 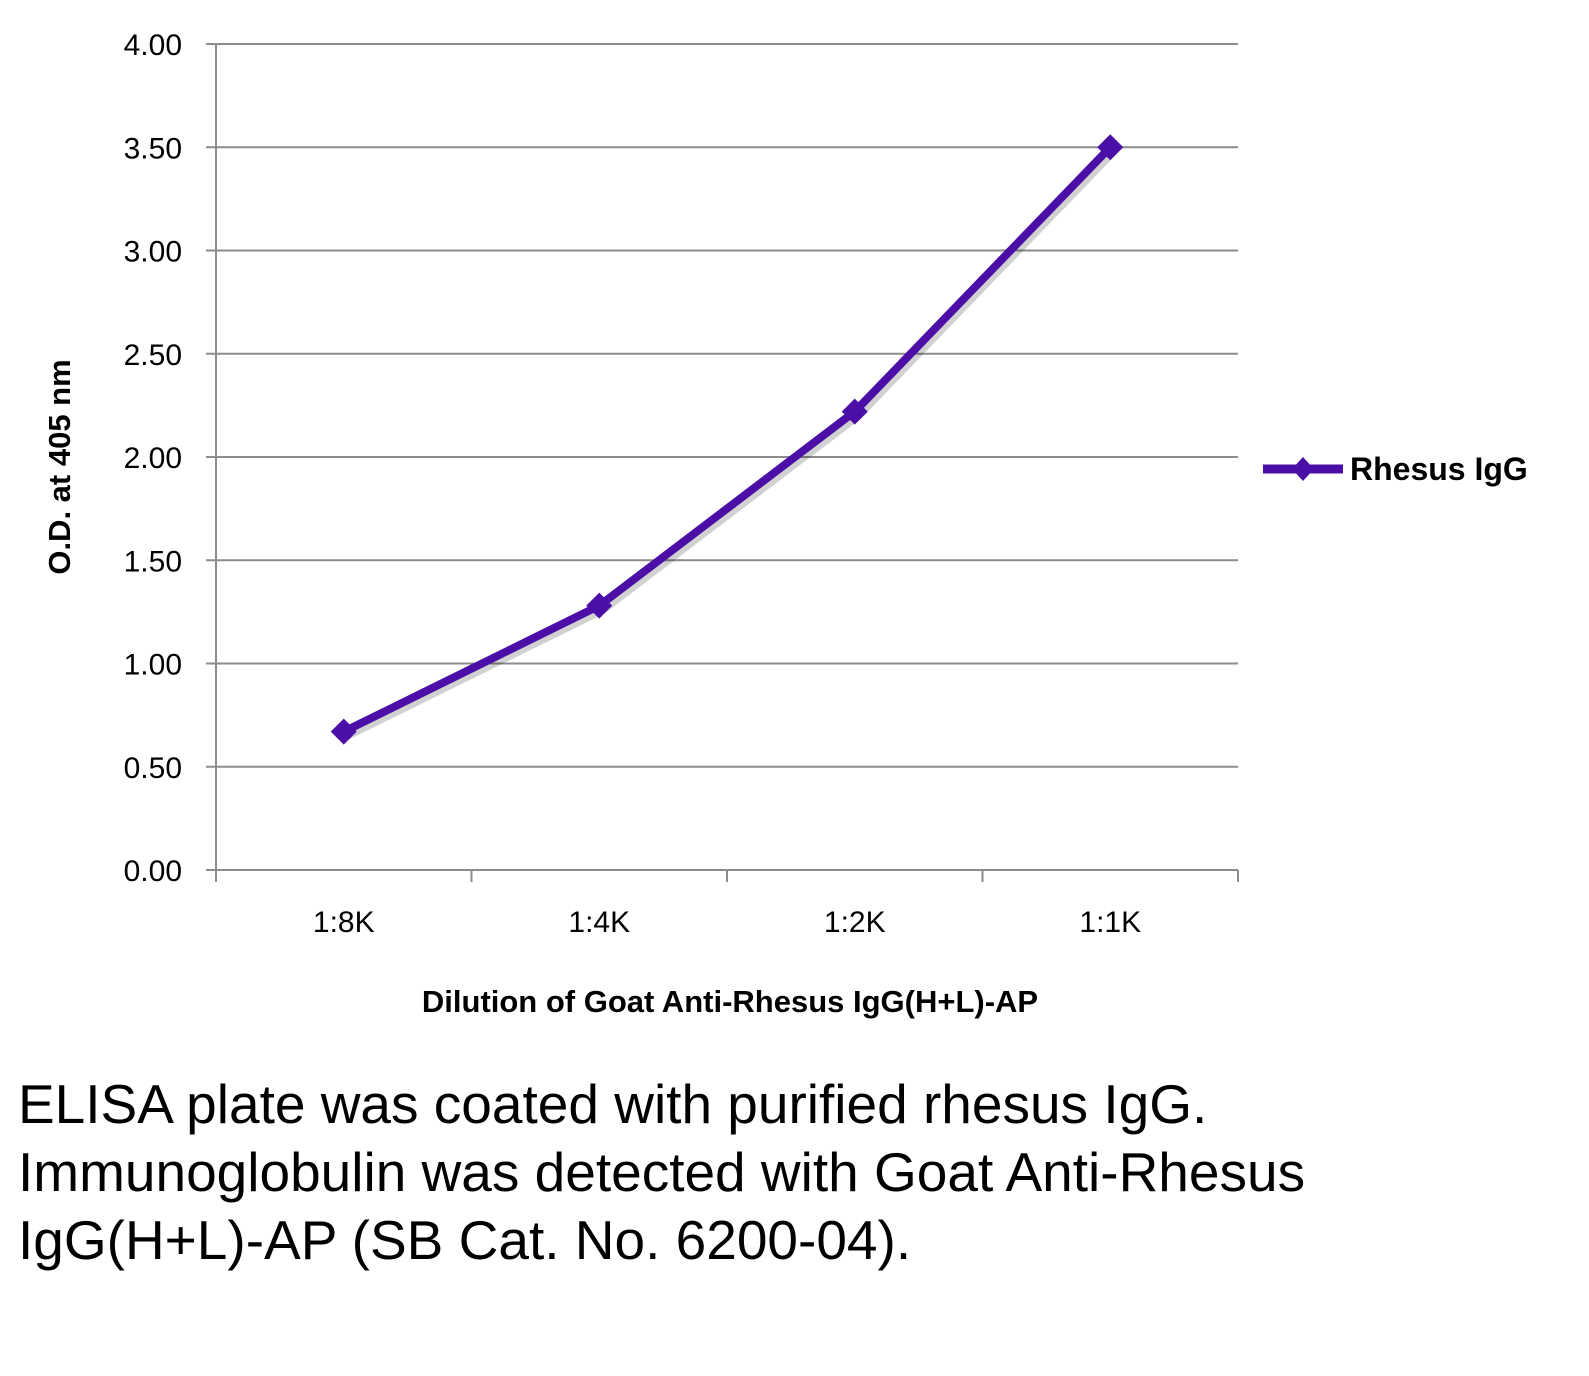 I want to click on y-tick-label: 2.00, so click(x=153, y=458).